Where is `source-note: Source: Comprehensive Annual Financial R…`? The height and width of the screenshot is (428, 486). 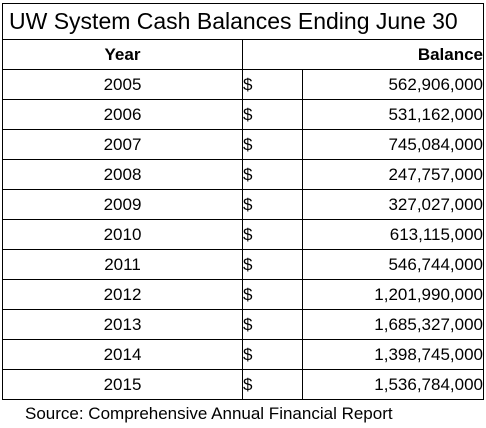
source-note: Source: Comprehensive Annual Financial R… is located at coordinates (209, 413).